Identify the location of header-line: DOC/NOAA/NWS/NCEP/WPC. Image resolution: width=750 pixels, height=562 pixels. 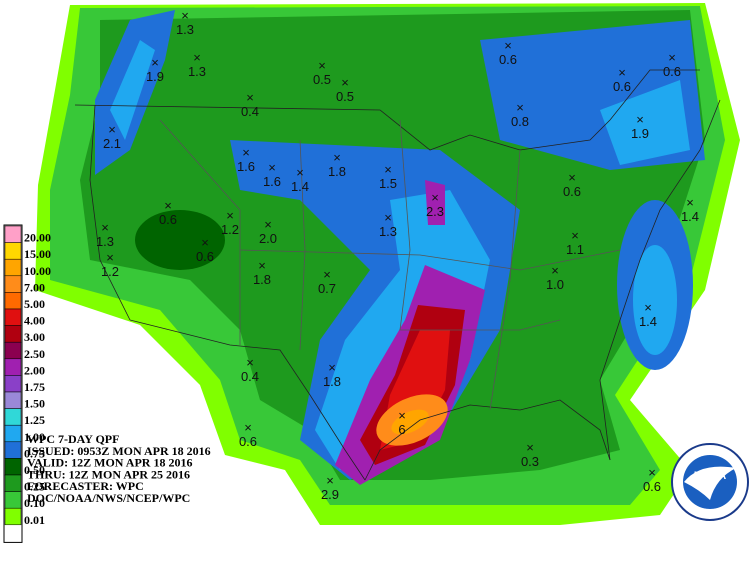
(108, 498).